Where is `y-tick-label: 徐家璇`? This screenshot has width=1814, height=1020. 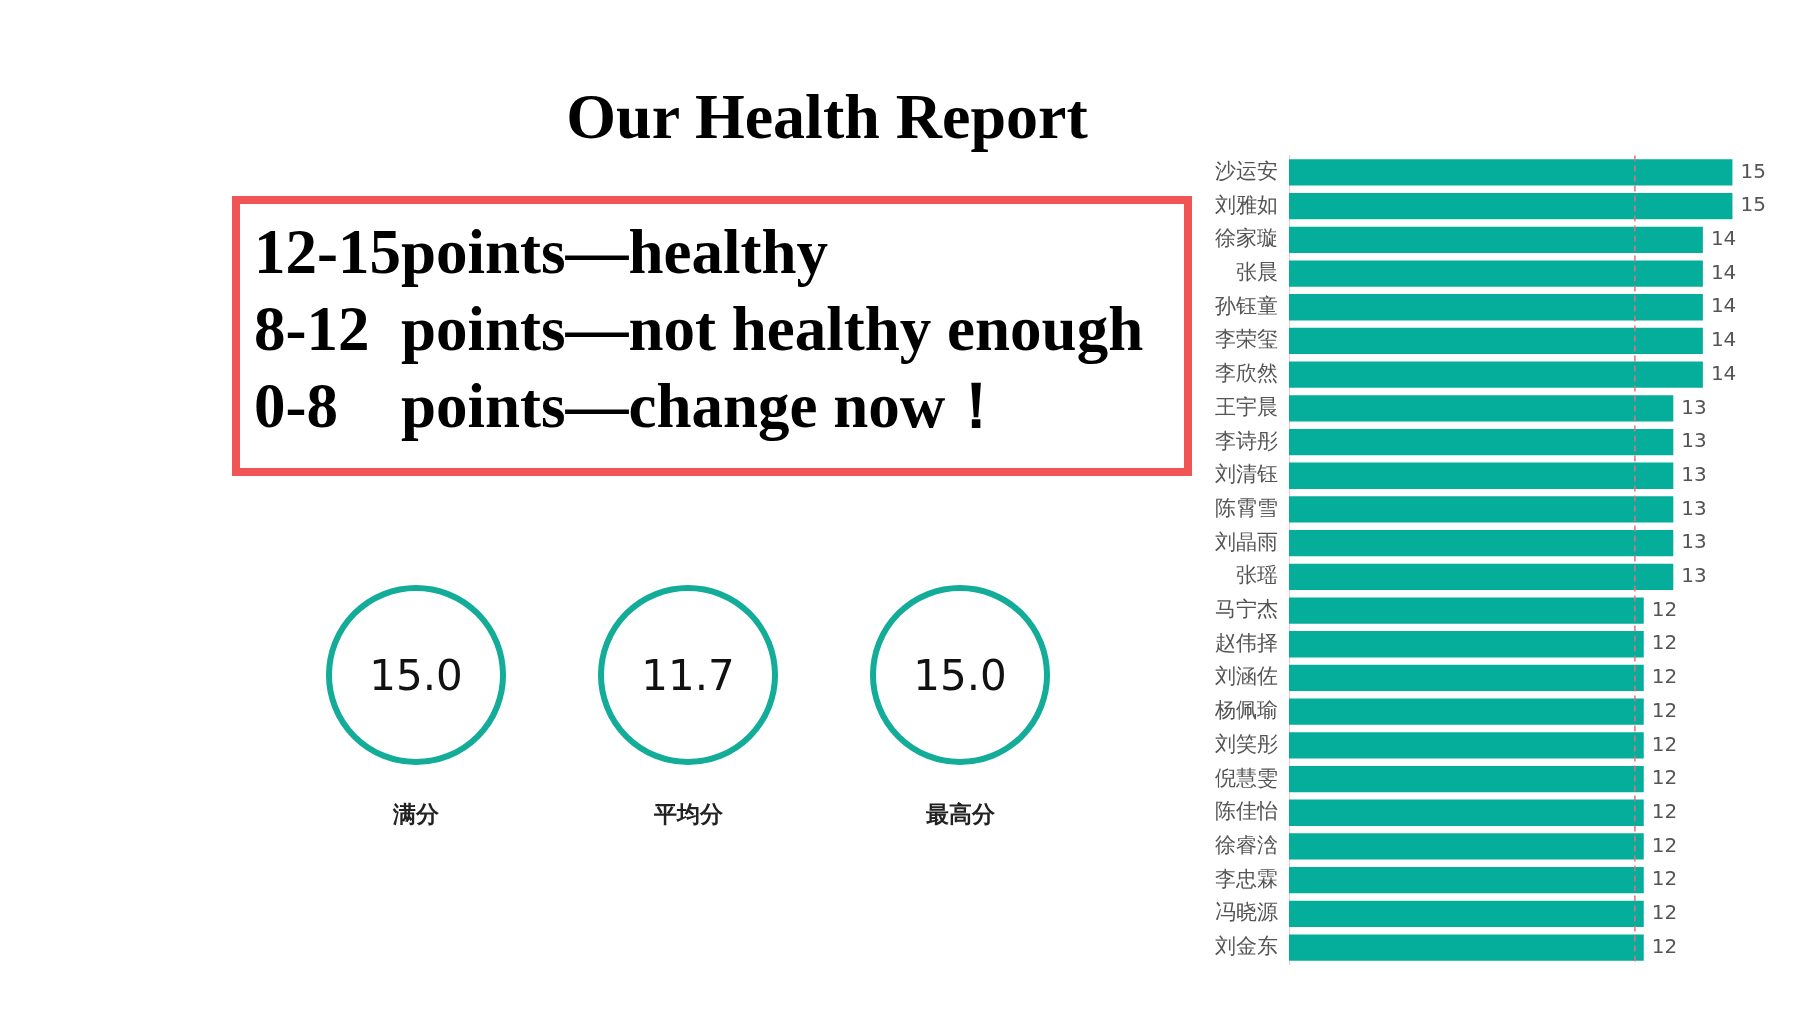
y-tick-label: 徐家璇 is located at coordinates (1246, 238).